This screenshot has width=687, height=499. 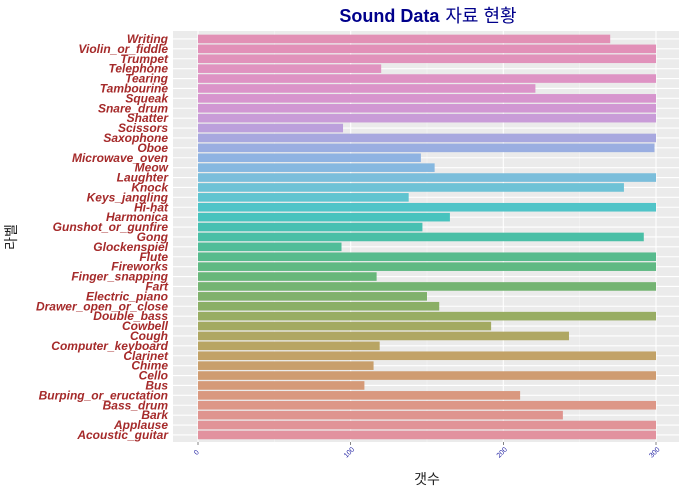 What do you see at coordinates (151, 207) in the screenshot?
I see `y-tick-label: Hi-hat` at bounding box center [151, 207].